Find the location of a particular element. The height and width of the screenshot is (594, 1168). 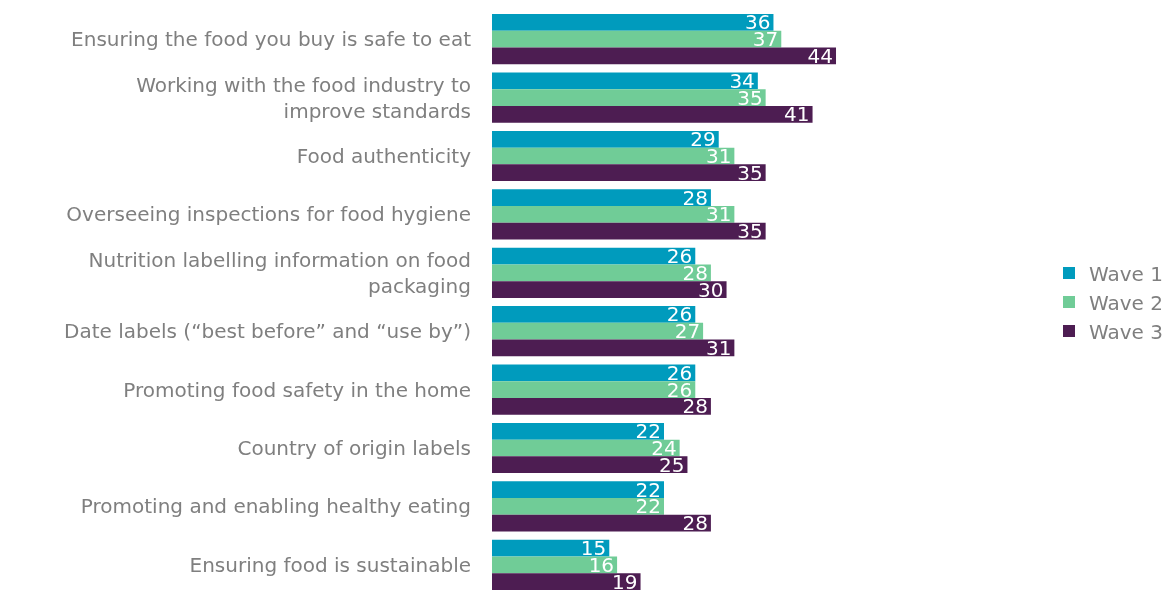

y-tick-label: Nutrition labelling information on food packaging is located at coordinates (279, 272).